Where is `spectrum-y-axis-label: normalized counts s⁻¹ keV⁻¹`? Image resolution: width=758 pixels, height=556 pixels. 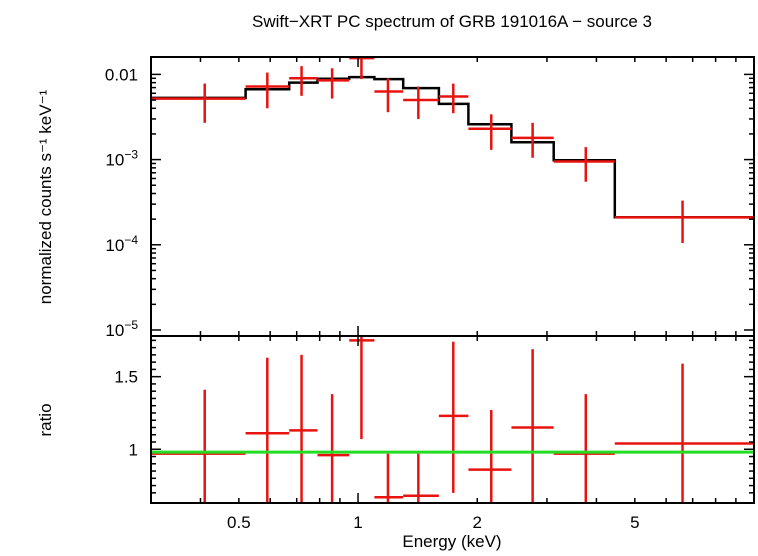
spectrum-y-axis-label: normalized counts s⁻¹ keV⁻¹ is located at coordinates (45, 196).